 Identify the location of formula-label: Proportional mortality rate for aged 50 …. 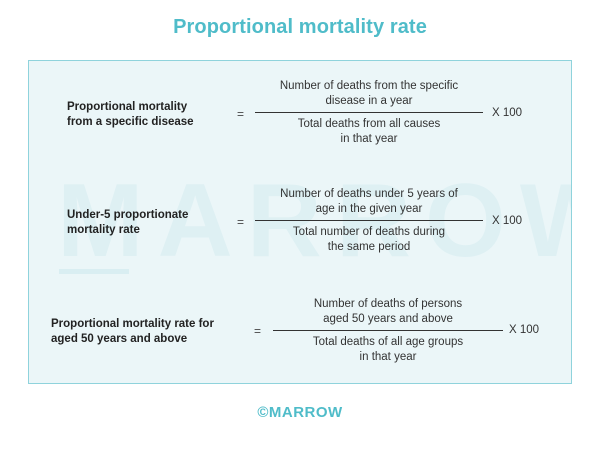
(132, 332).